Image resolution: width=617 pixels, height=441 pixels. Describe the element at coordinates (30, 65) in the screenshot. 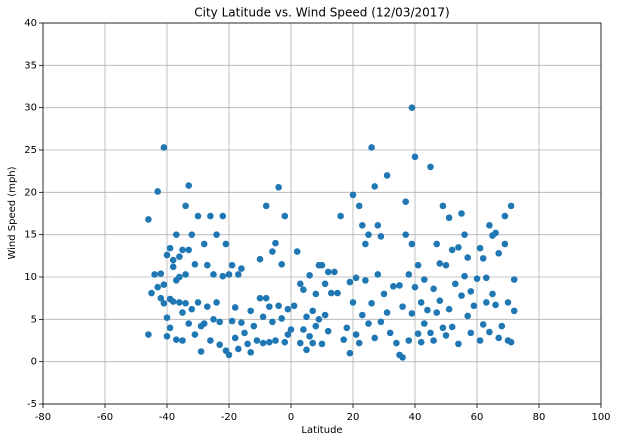

I see `y-tick-label: 35` at that location.